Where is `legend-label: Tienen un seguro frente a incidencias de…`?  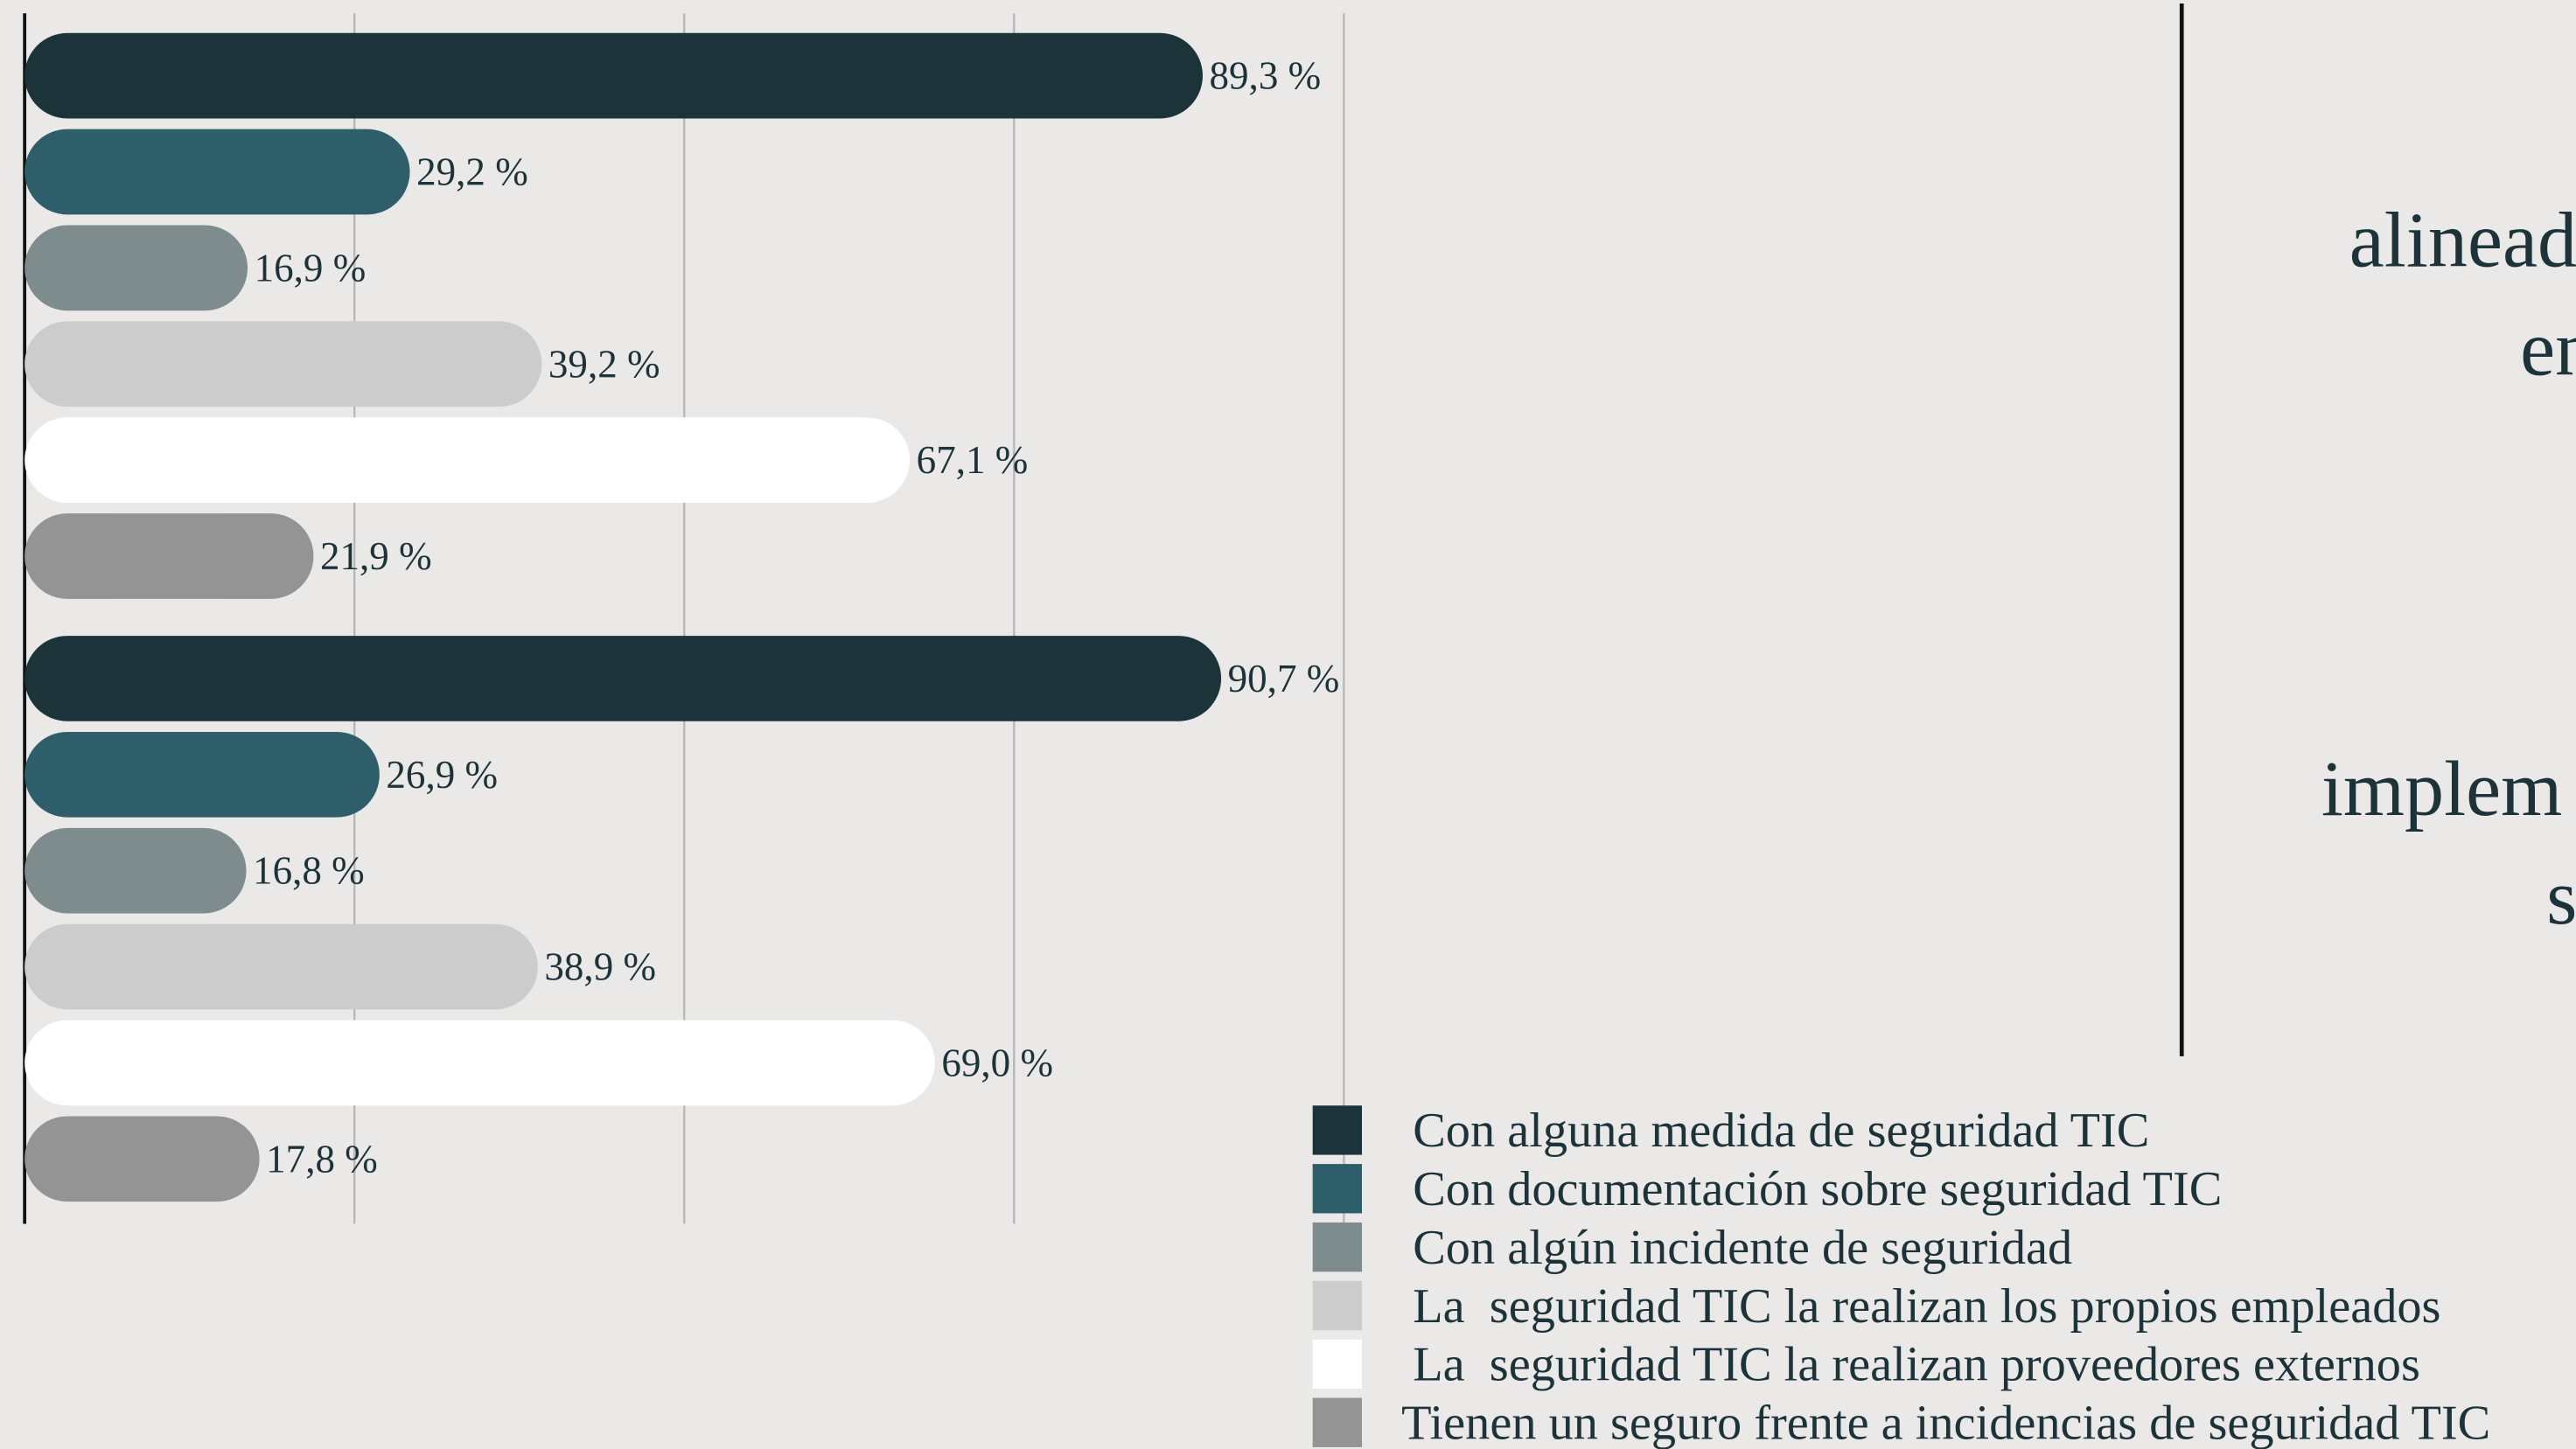 legend-label: Tienen un seguro frente a incidencias de… is located at coordinates (1945, 1423).